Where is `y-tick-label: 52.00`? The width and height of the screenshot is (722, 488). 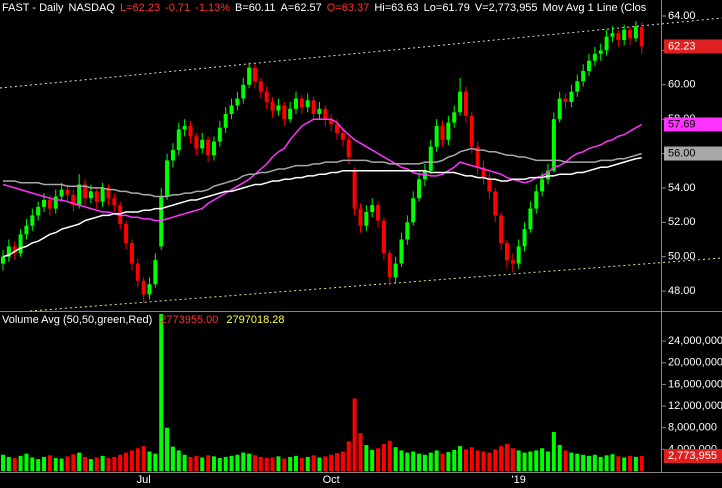 y-tick-label: 52.00 is located at coordinates (682, 222).